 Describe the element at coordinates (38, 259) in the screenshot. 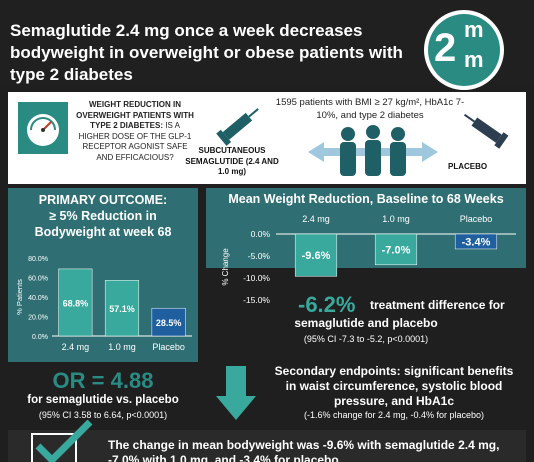

I see `y-tick-label: 80.0%` at that location.